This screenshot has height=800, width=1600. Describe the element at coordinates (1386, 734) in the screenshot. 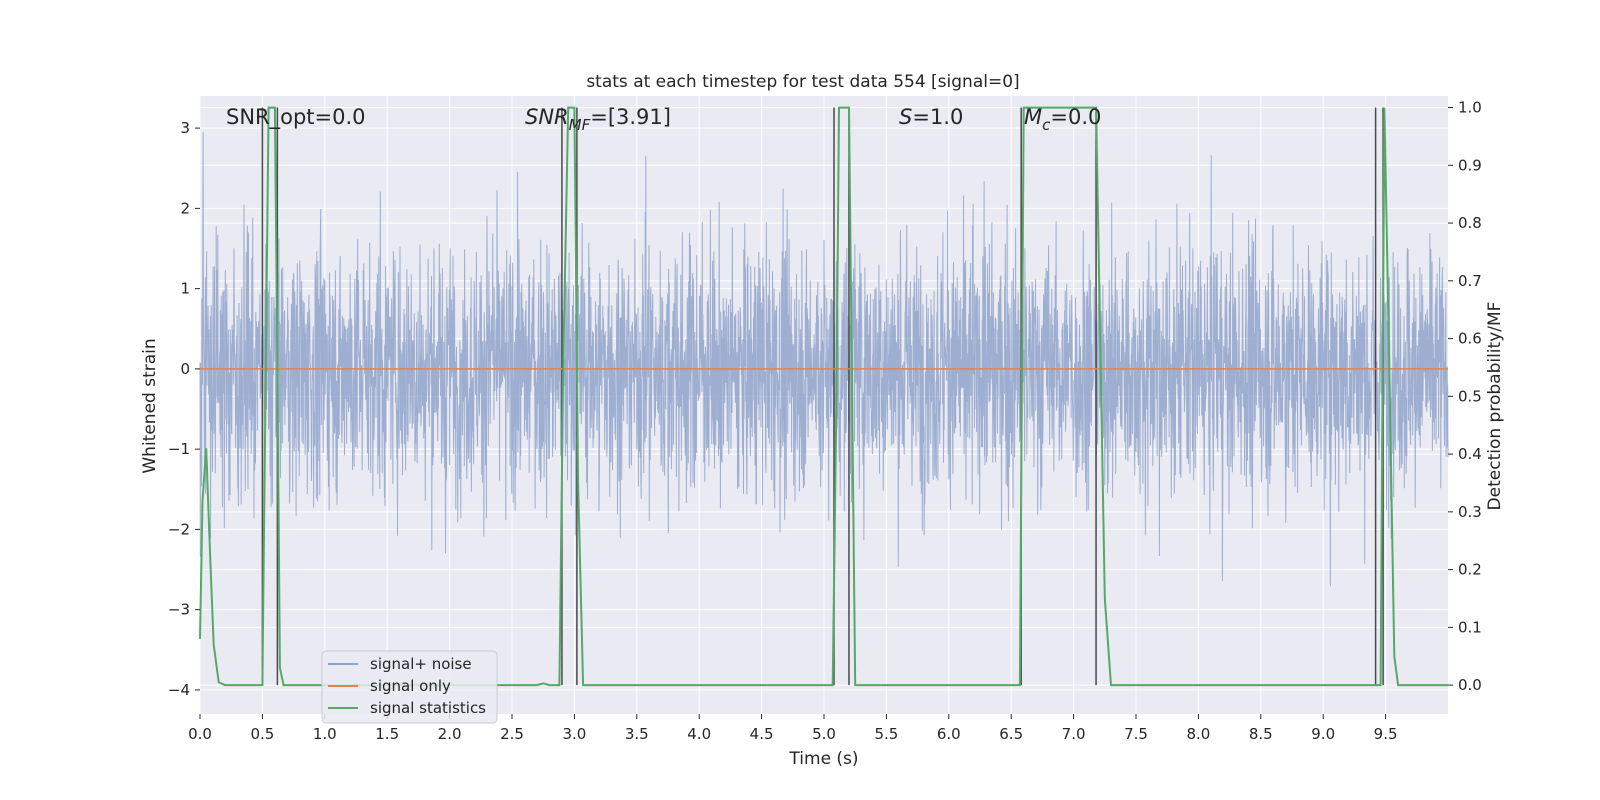

I see `x-tick-label: 9.5` at that location.